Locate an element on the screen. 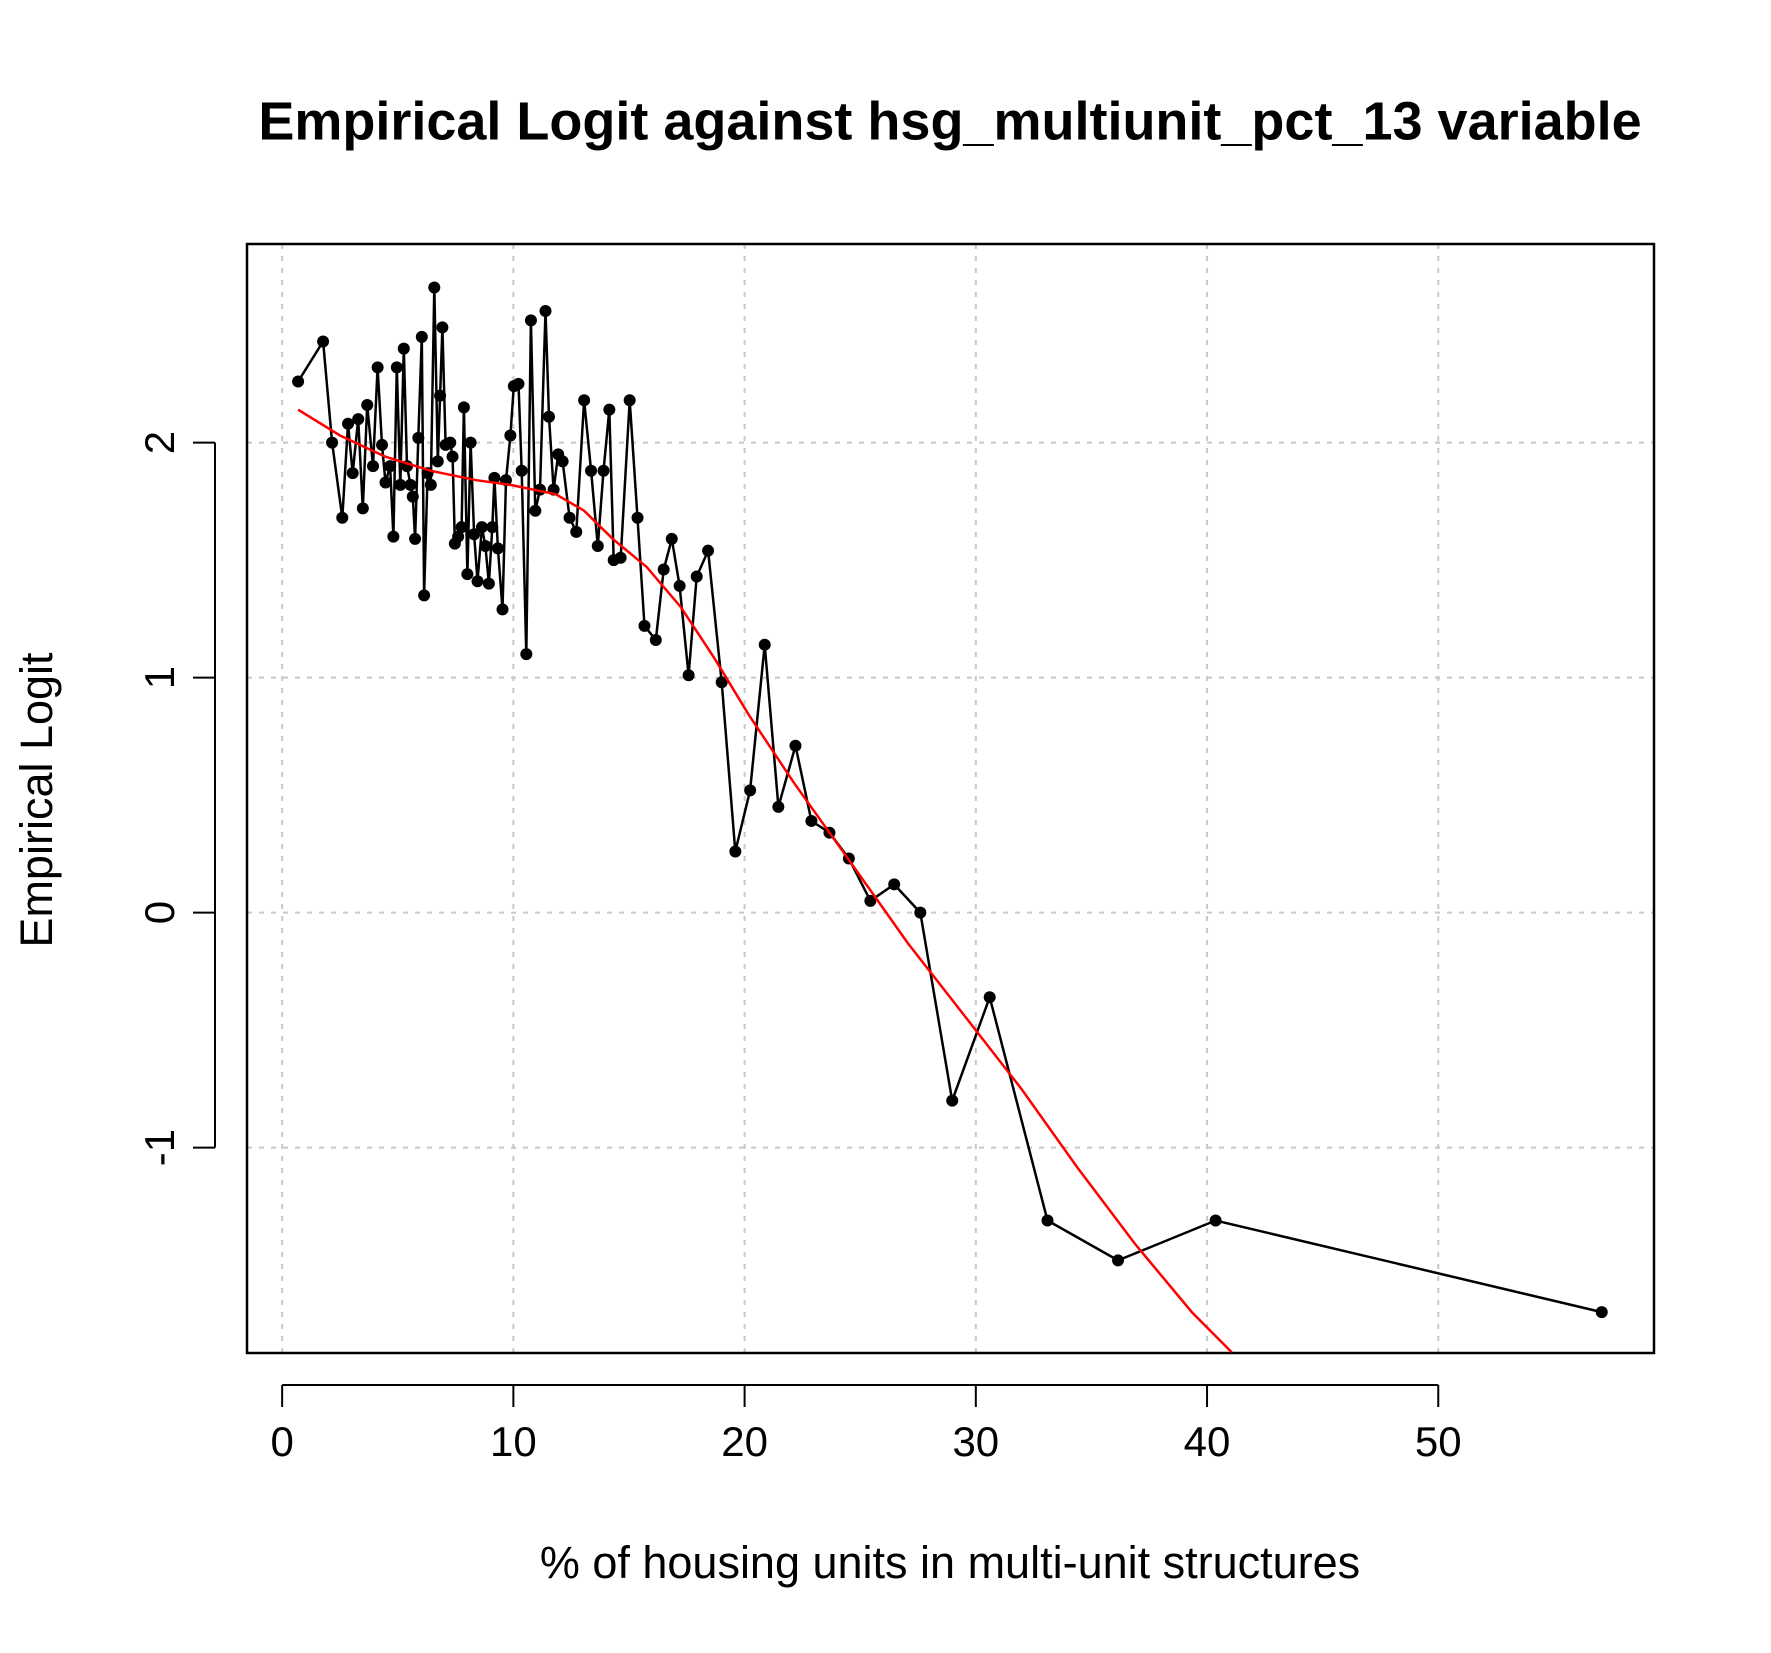 The width and height of the screenshot is (1771, 1653). x-tick-label: 20 is located at coordinates (744, 1441).